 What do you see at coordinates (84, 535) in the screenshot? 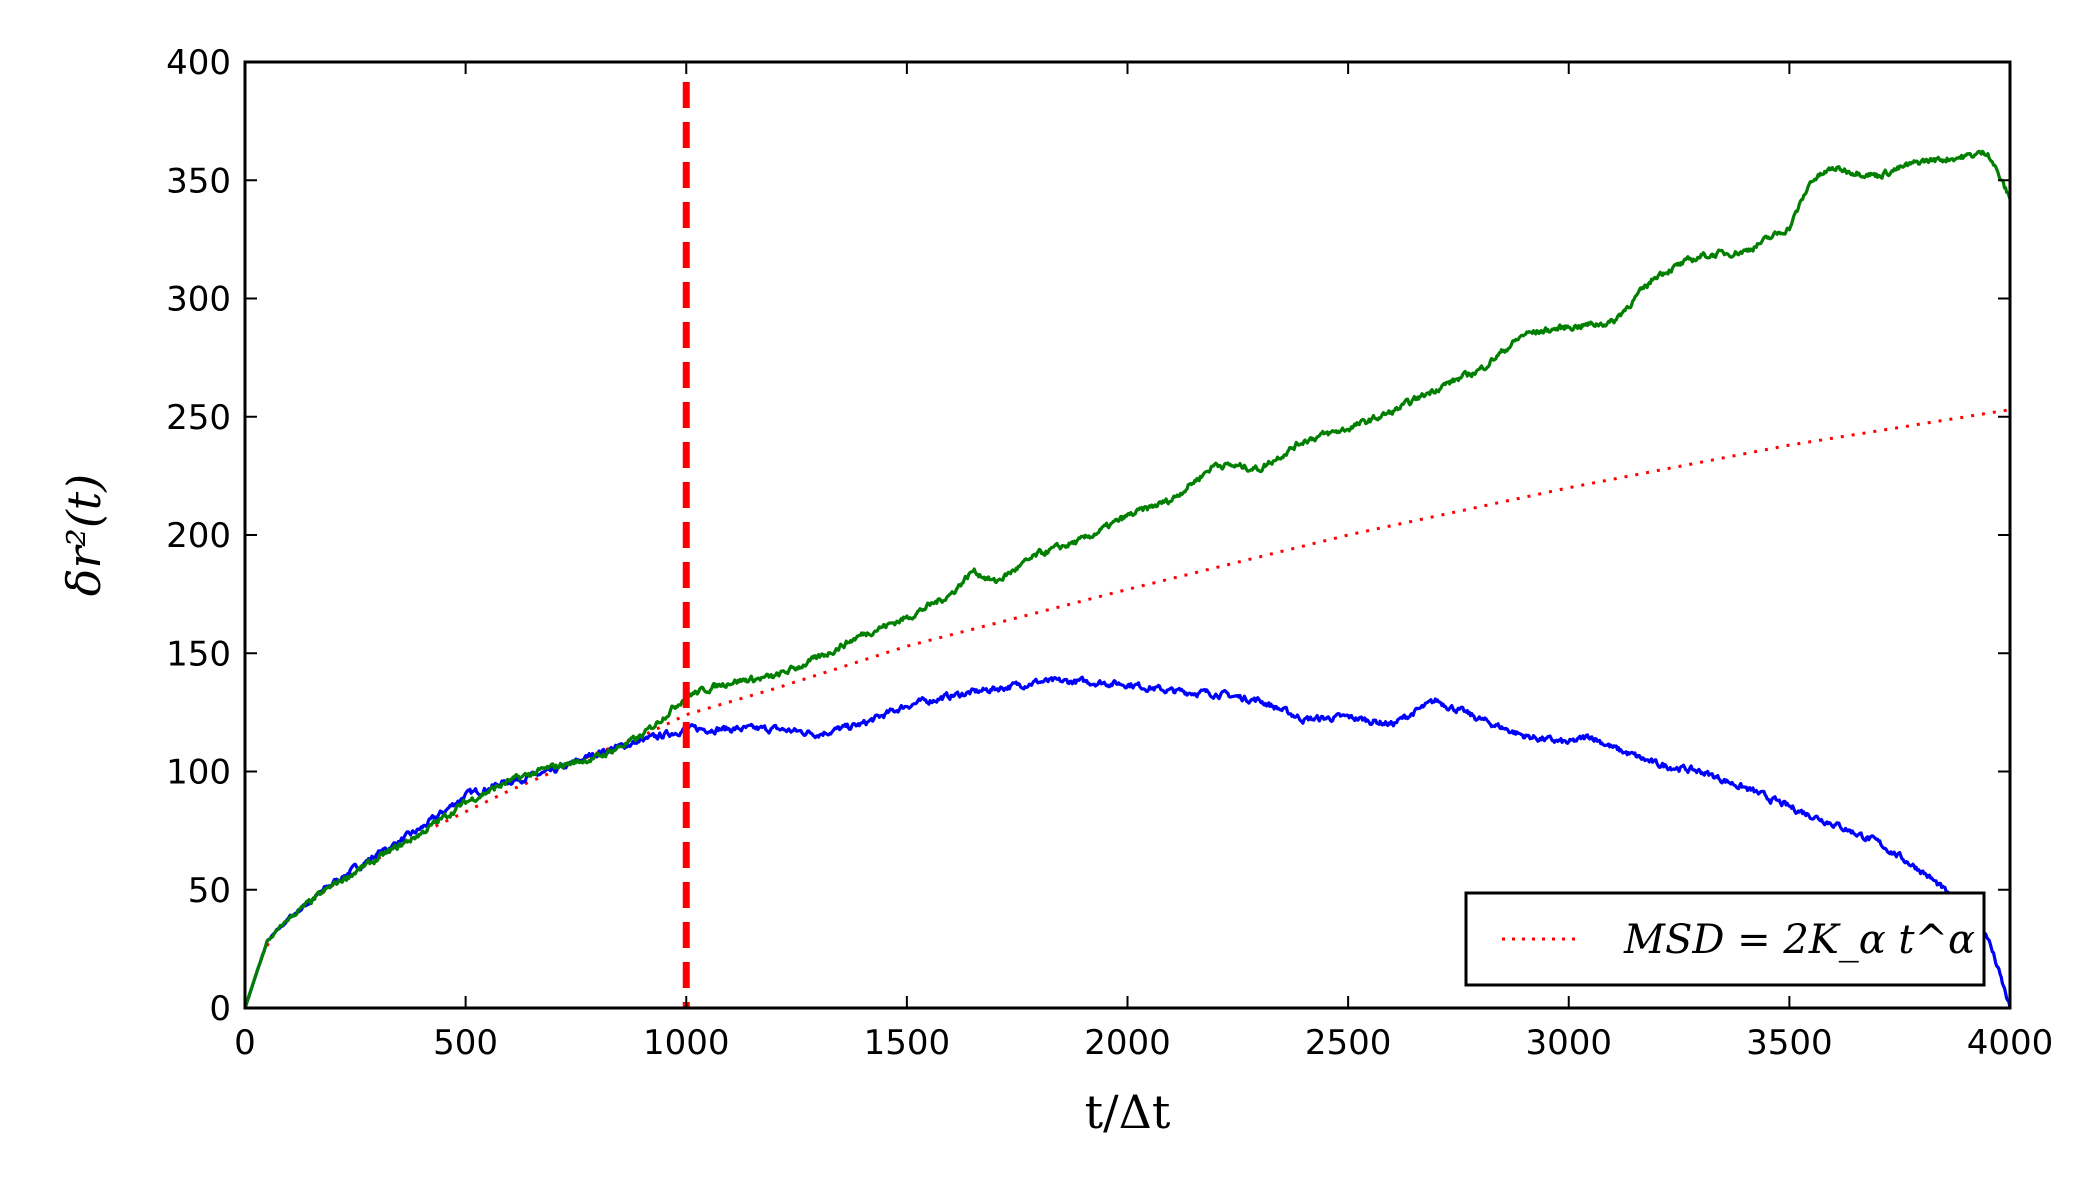
I see `y-axis-label: δr²(t)` at bounding box center [84, 535].